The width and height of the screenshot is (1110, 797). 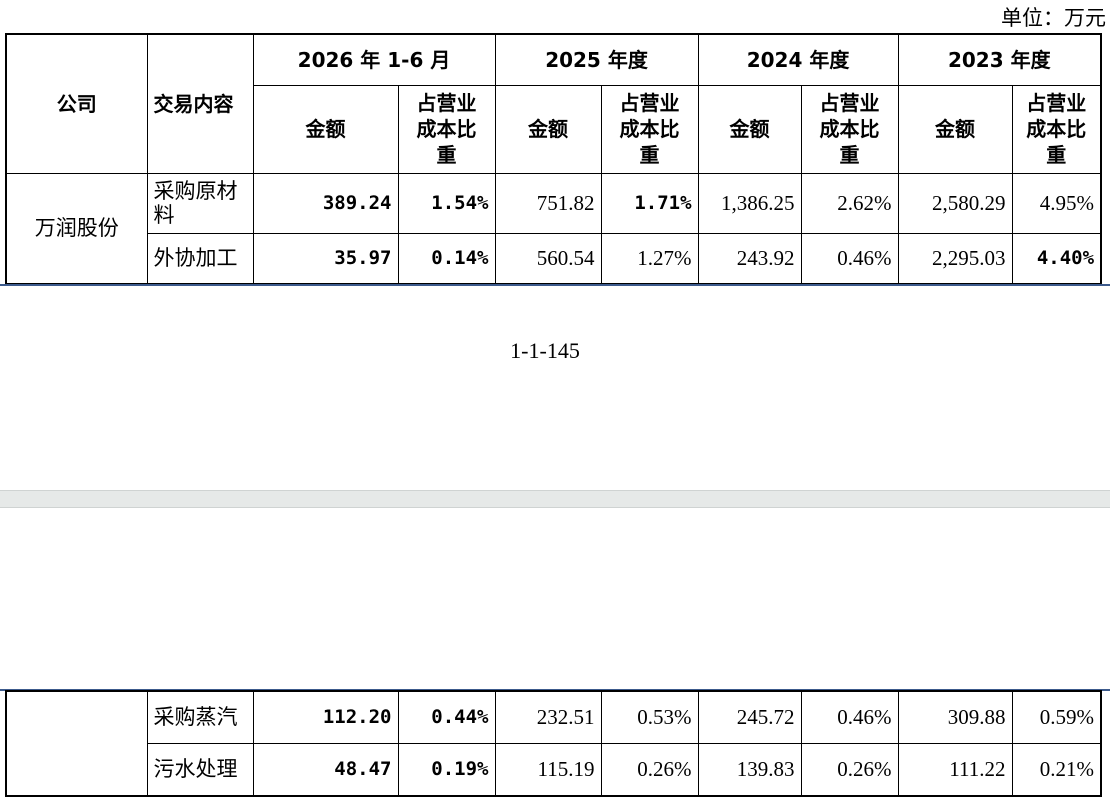 I want to click on value-cell: 111.22, so click(x=955, y=769).